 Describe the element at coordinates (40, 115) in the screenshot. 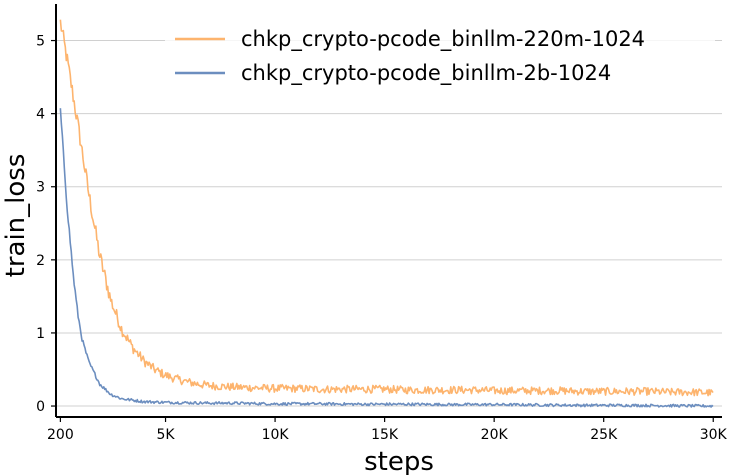

I see `y-tick-label-4: 4` at that location.